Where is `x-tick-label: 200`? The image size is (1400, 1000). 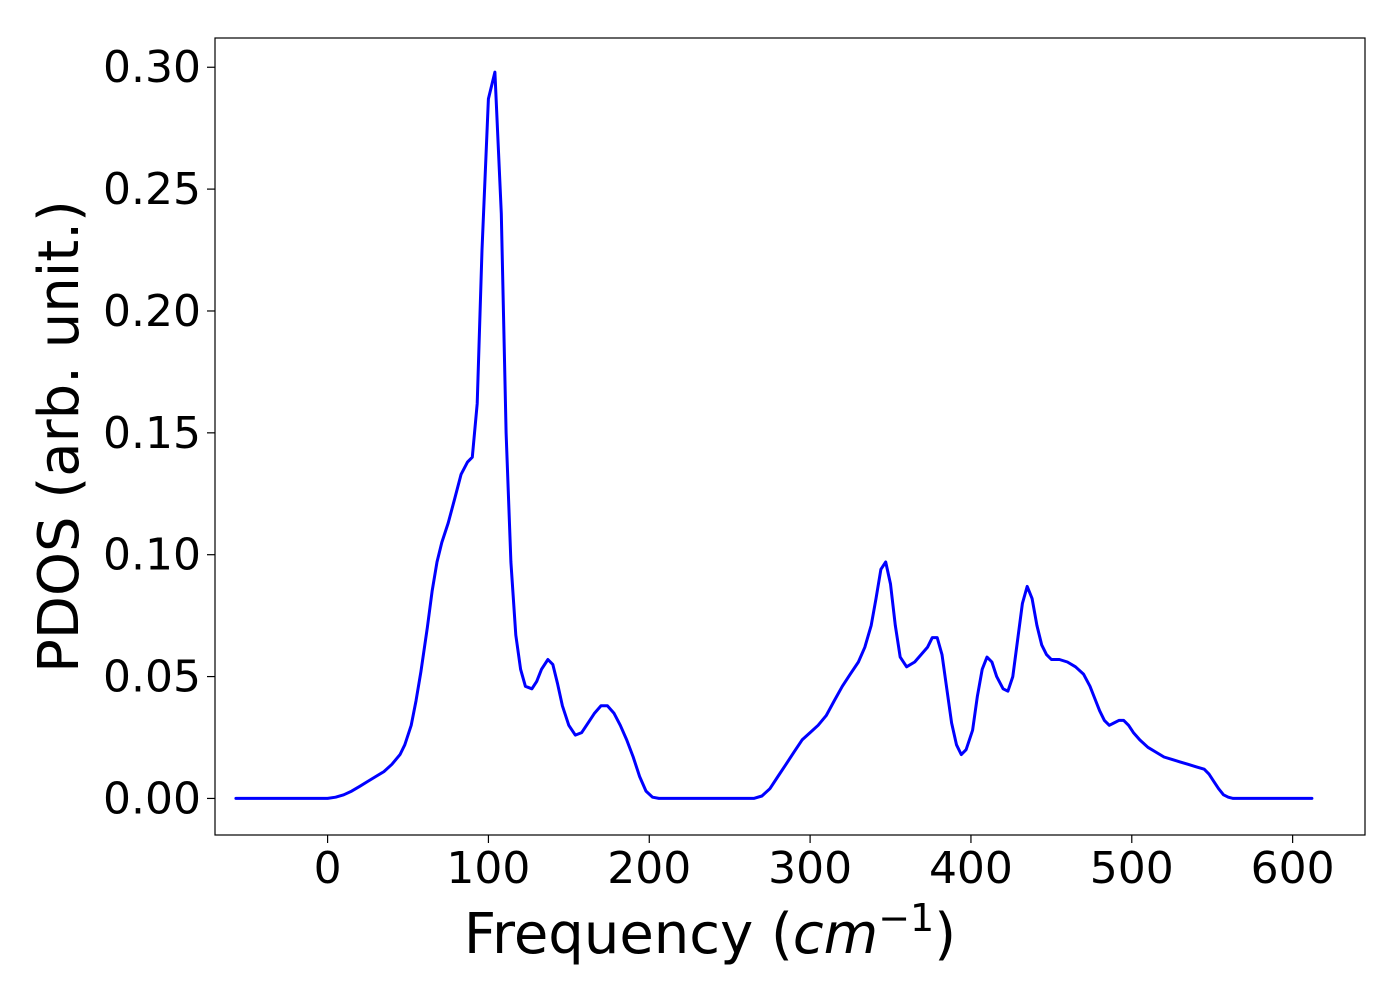 x-tick-label: 200 is located at coordinates (649, 868).